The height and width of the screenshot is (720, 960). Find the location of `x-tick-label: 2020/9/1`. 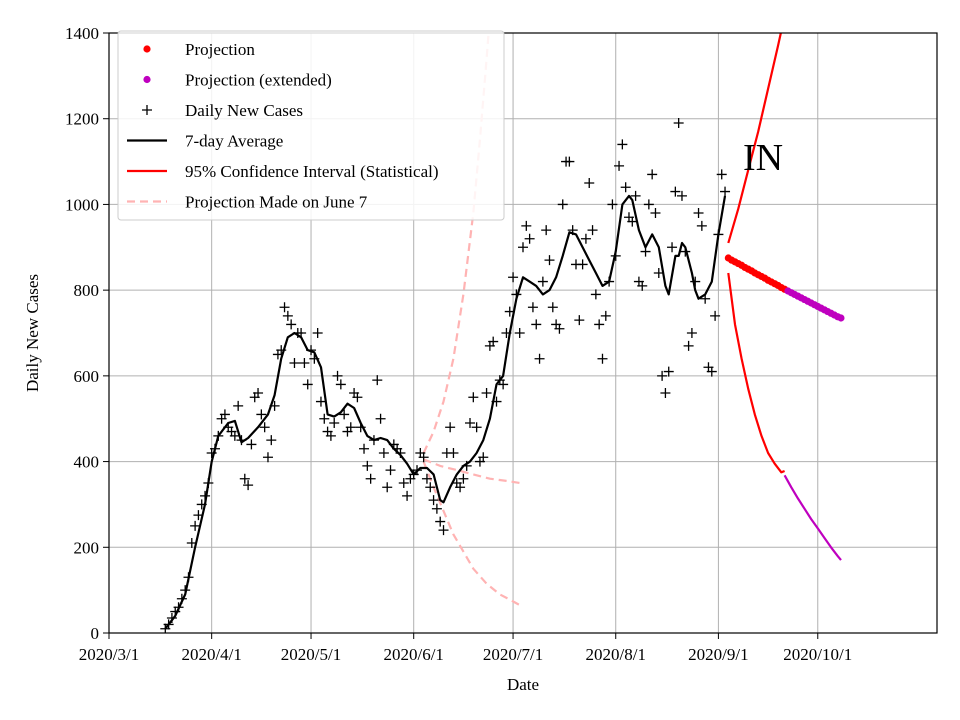

x-tick-label: 2020/9/1 is located at coordinates (718, 654).